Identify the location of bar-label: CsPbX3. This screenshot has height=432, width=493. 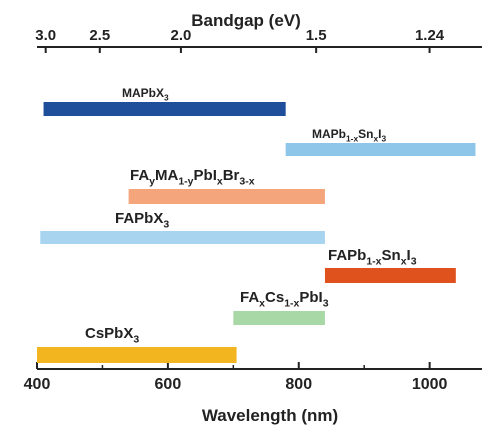
(112, 335).